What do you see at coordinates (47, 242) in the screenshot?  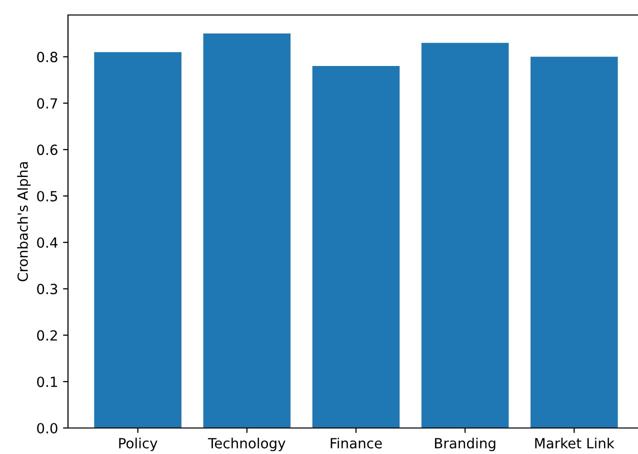 I see `y-tick-label: 0.4` at bounding box center [47, 242].